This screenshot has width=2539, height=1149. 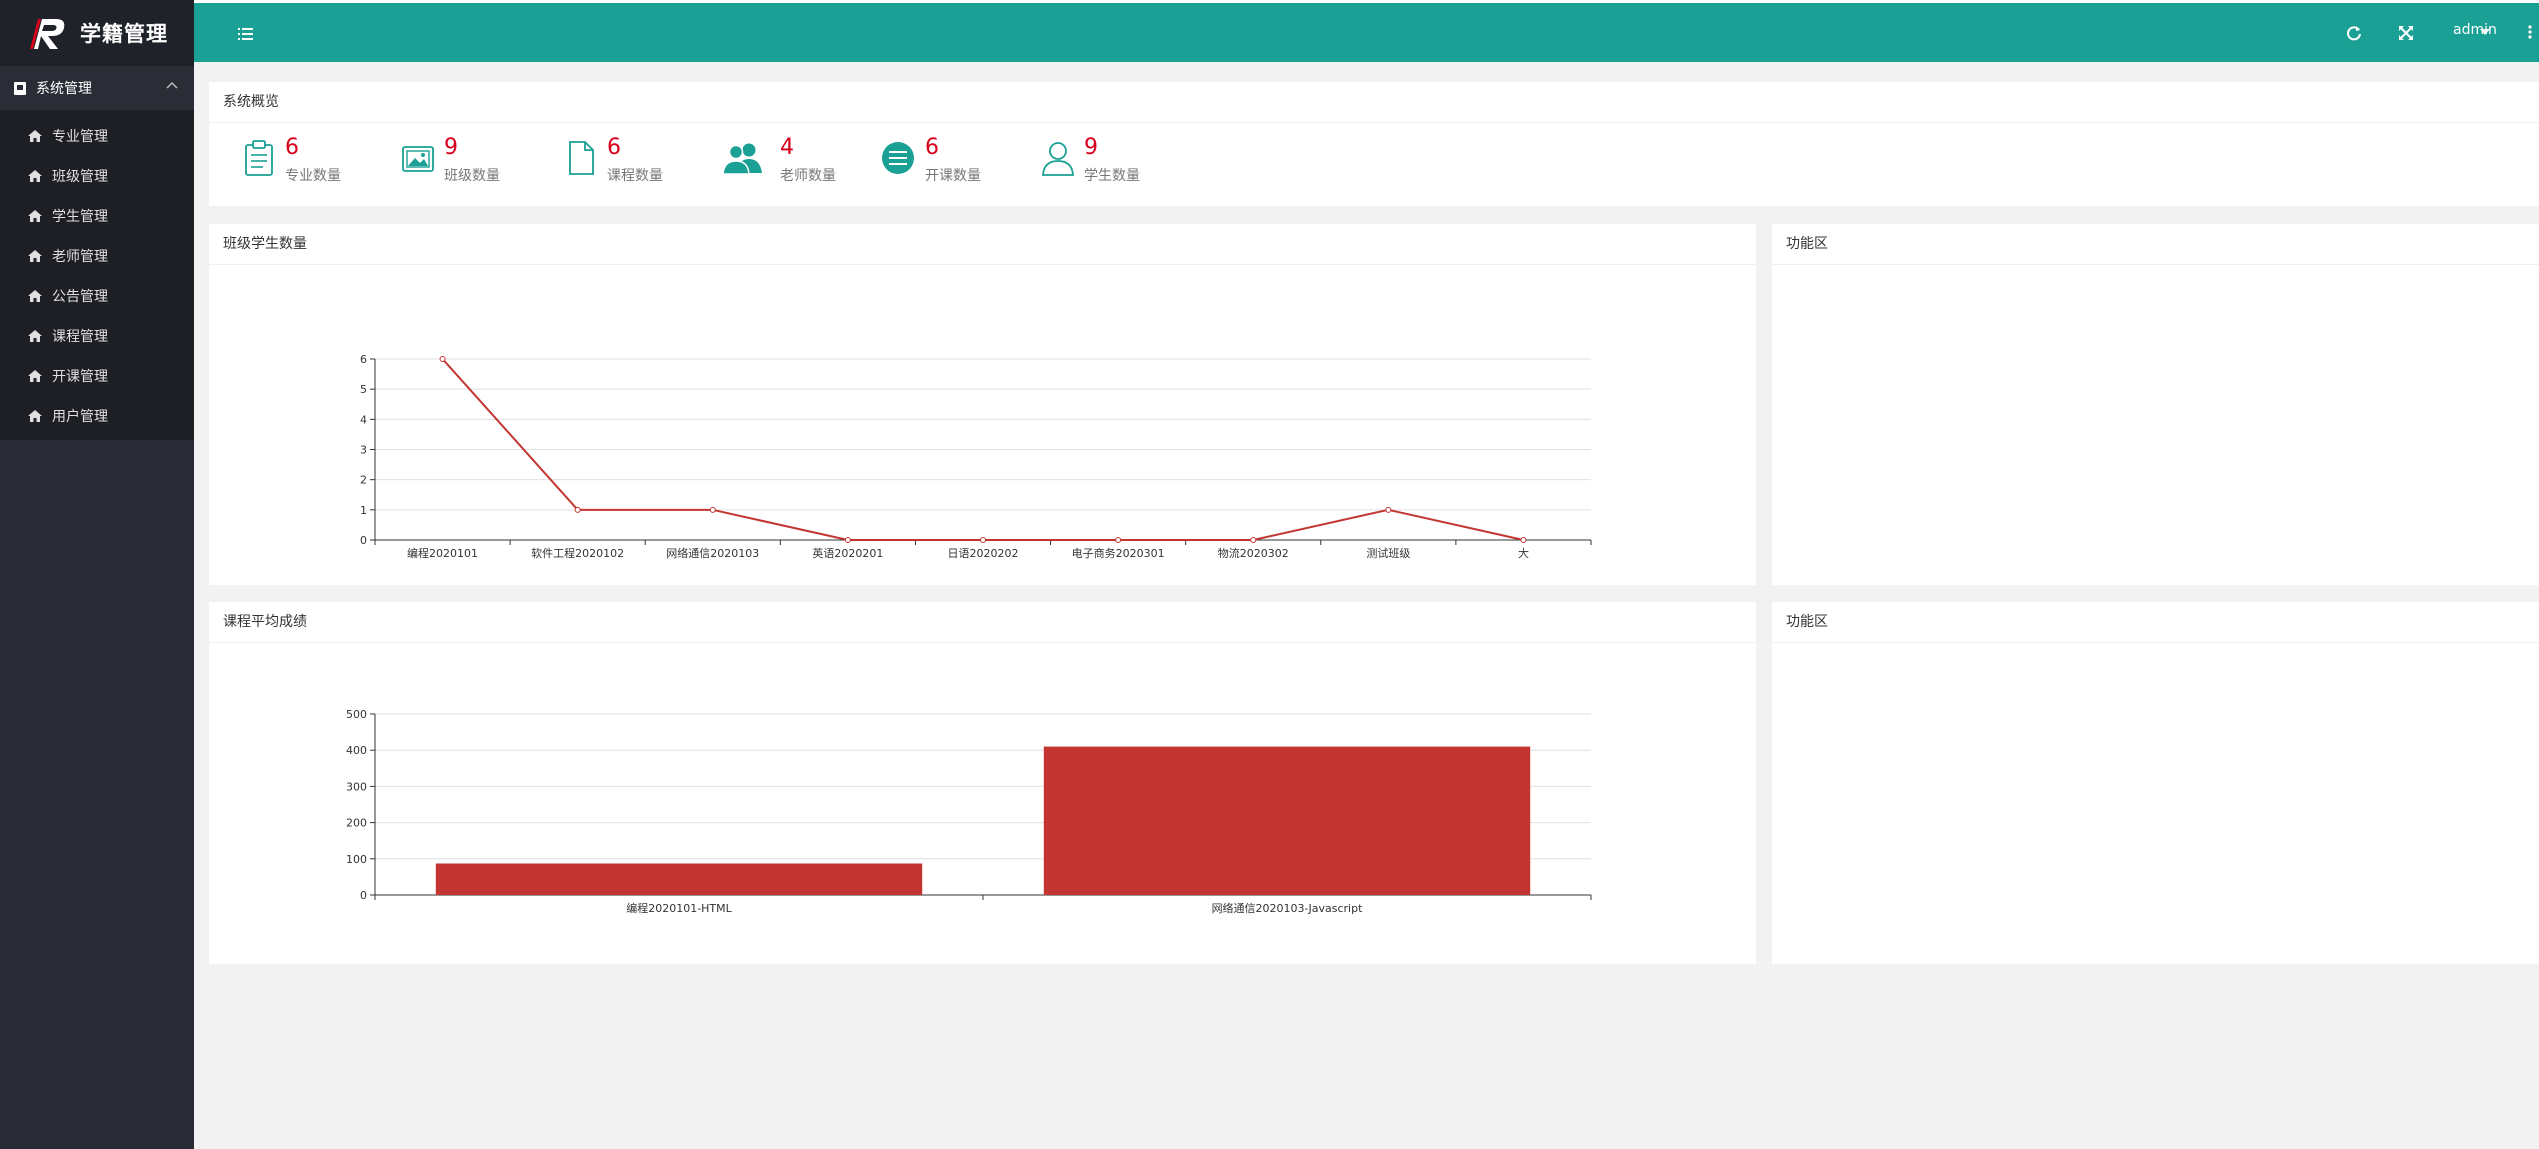 I want to click on x-tick-label: 测试班级, so click(x=1388, y=553).